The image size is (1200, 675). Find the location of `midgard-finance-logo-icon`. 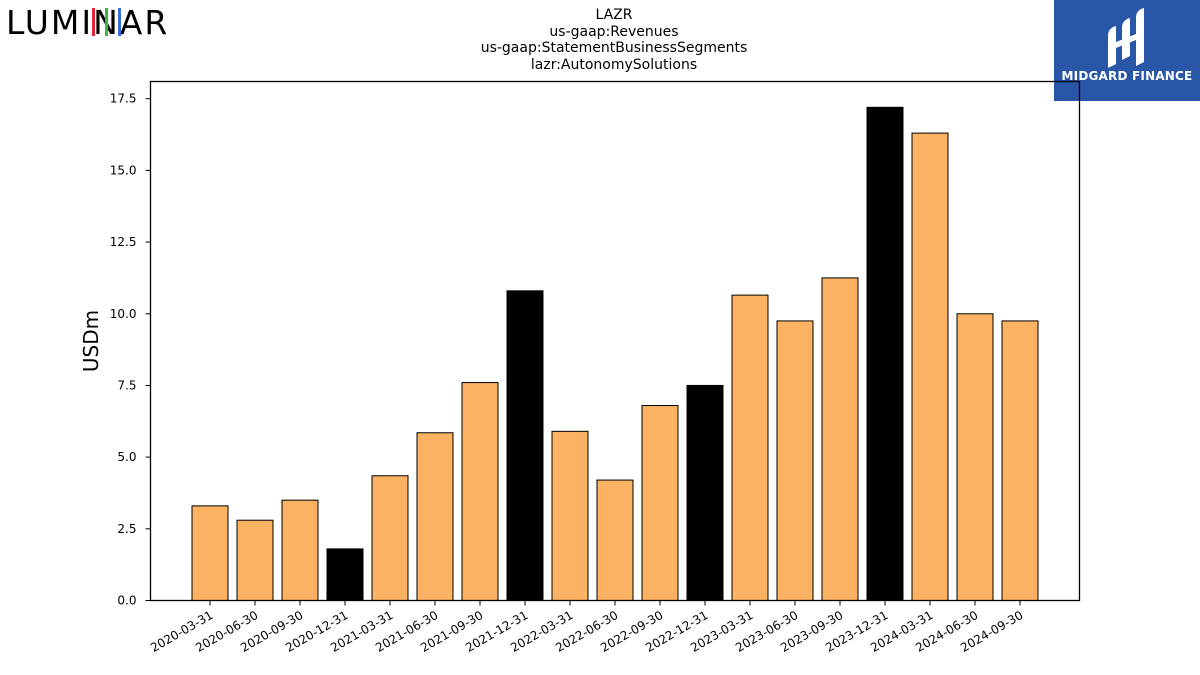

midgard-finance-logo-icon is located at coordinates (1126, 38).